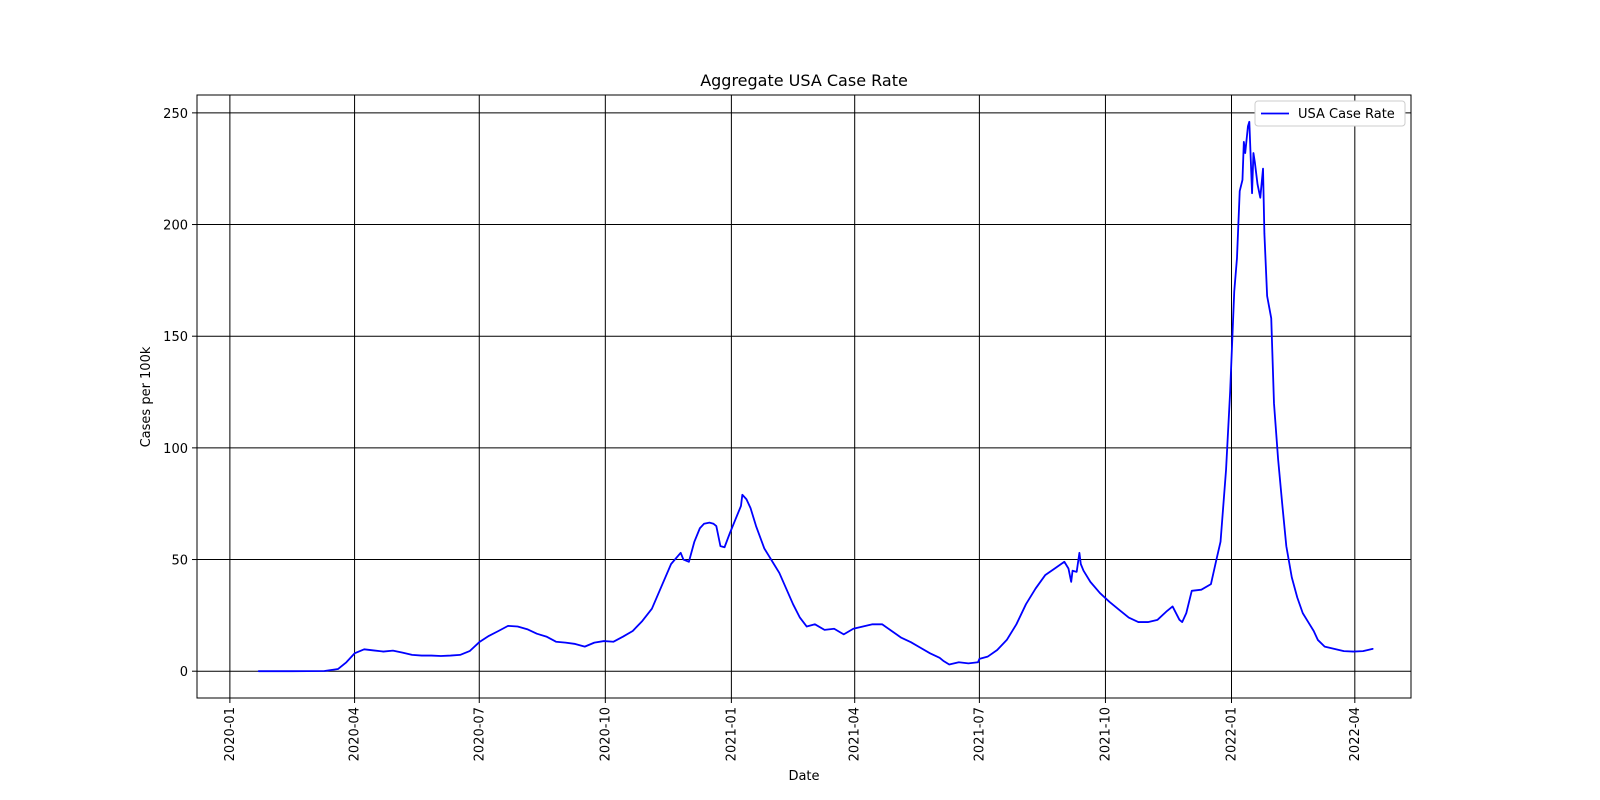 This screenshot has width=1600, height=800. I want to click on y-tick-label: 250, so click(175, 114).